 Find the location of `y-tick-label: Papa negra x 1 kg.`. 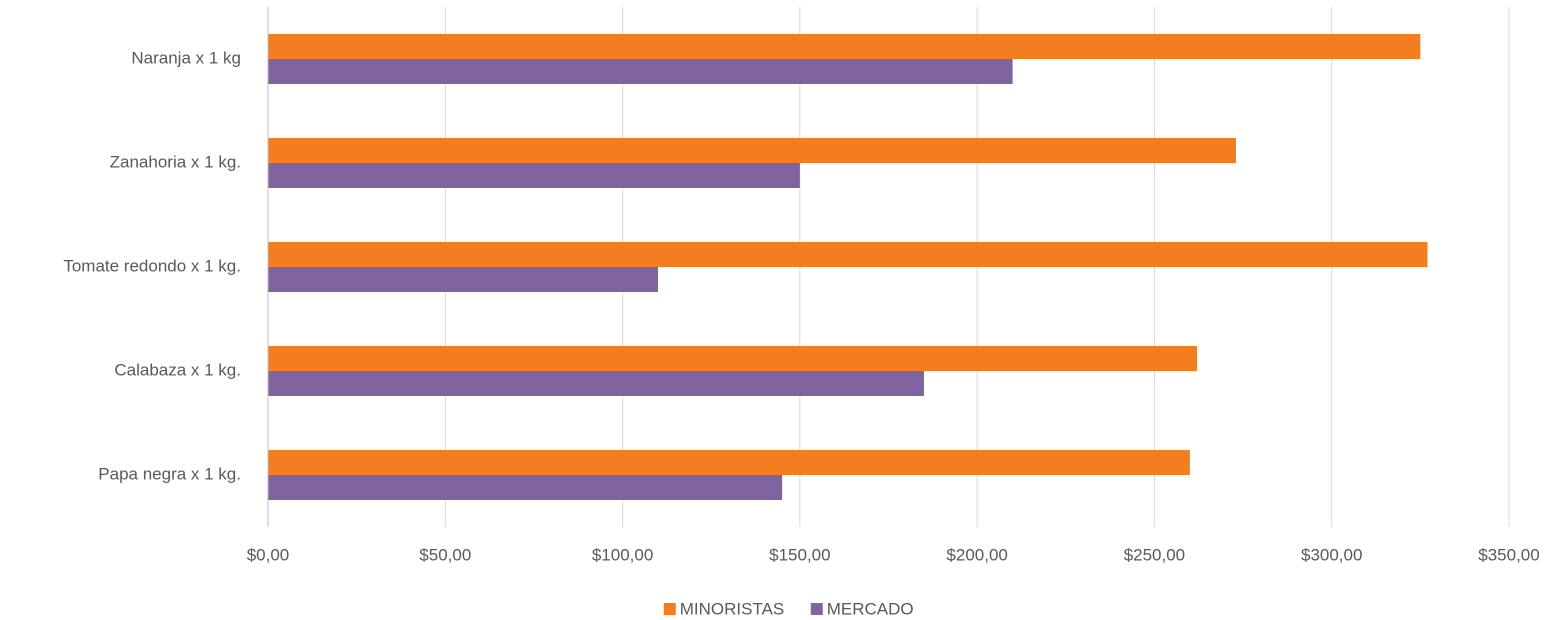

y-tick-label: Papa negra x 1 kg. is located at coordinates (169, 473).